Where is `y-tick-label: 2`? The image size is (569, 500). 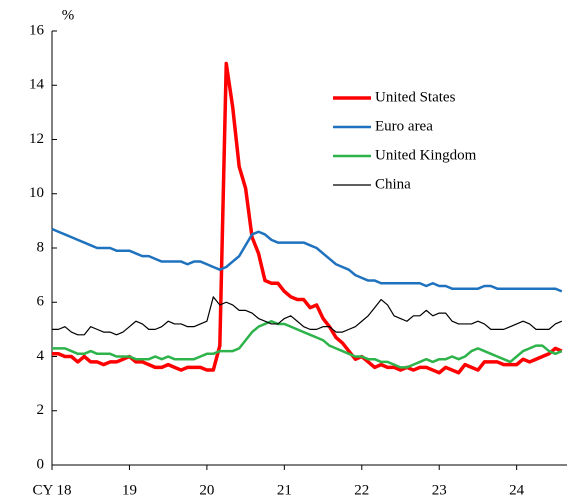
y-tick-label: 2 is located at coordinates (41, 410).